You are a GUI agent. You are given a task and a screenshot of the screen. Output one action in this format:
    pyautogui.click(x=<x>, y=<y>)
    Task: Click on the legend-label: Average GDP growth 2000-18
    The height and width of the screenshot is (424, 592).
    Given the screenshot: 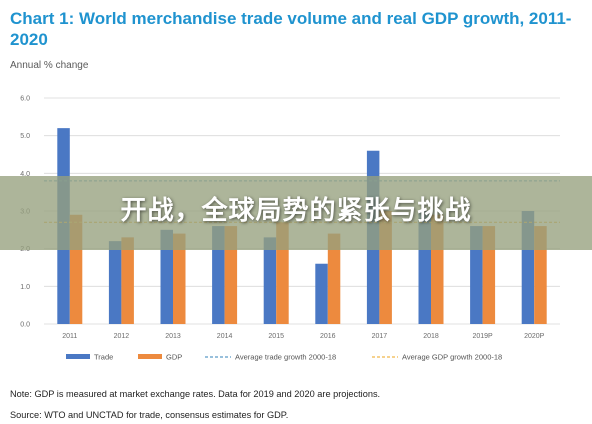 What is the action you would take?
    pyautogui.click(x=452, y=357)
    